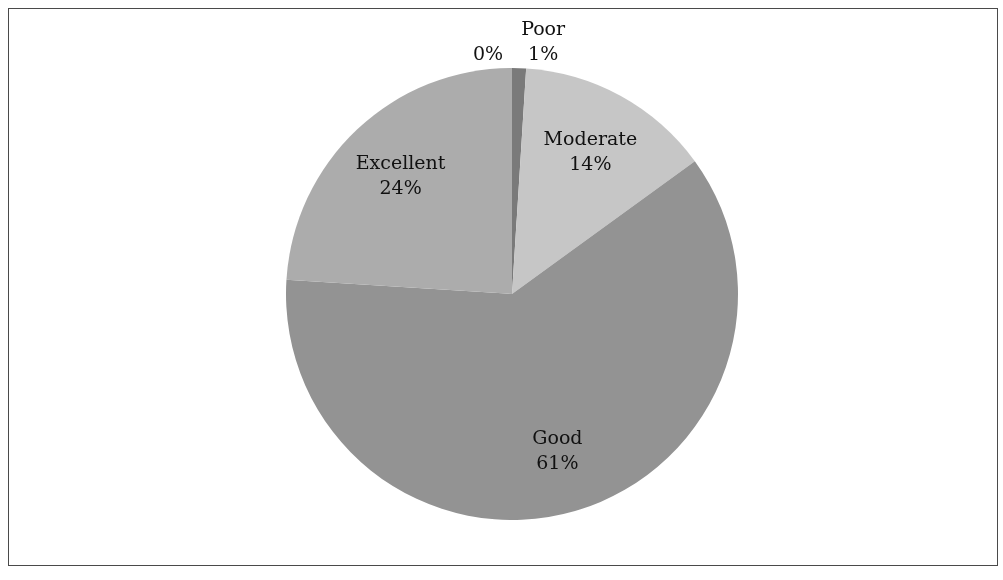  I want to click on data-label: 14%, so click(590, 163).